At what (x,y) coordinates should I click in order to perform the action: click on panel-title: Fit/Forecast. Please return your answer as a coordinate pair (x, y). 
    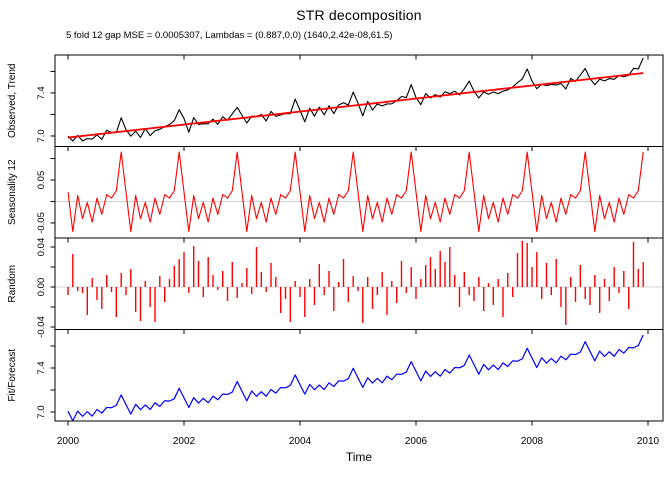
    Looking at the image, I should click on (12, 375).